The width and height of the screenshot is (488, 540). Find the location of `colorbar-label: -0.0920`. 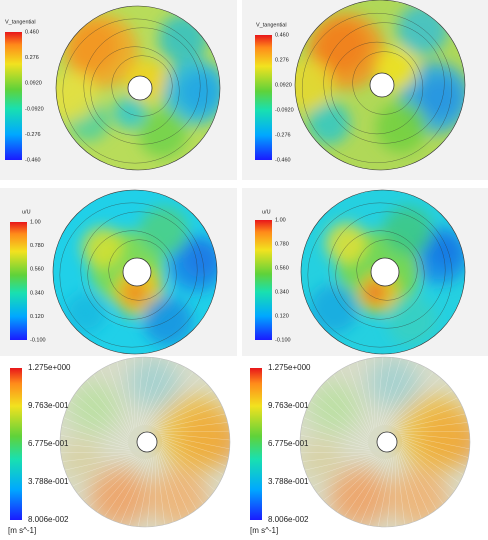

colorbar-label: -0.0920 is located at coordinates (284, 110).